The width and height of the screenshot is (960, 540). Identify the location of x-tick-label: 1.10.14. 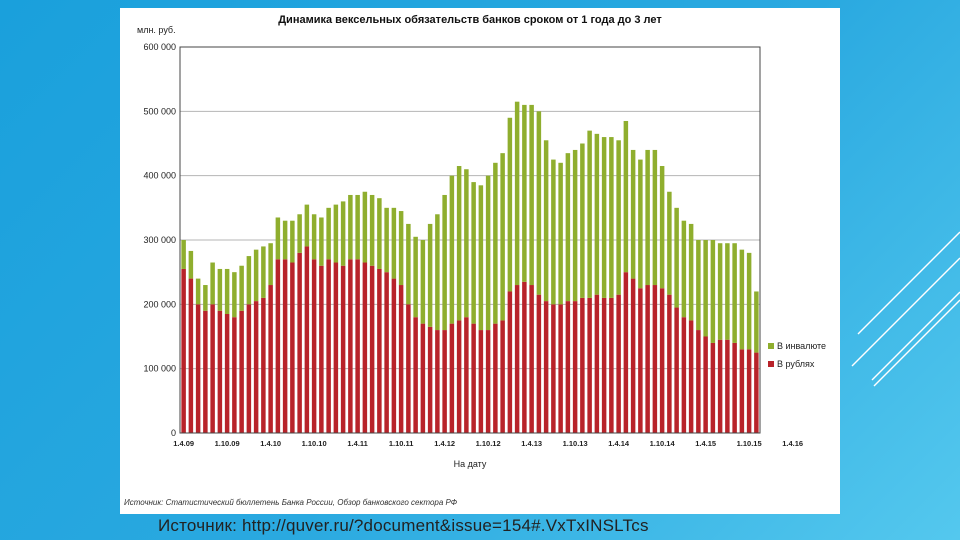
(663, 443).